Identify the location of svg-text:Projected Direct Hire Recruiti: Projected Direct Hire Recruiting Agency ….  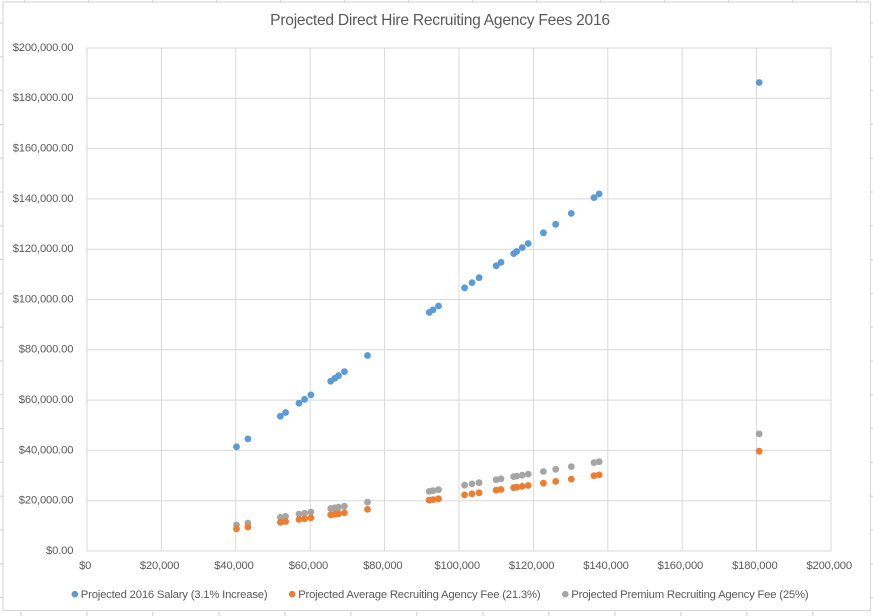
(440, 20).